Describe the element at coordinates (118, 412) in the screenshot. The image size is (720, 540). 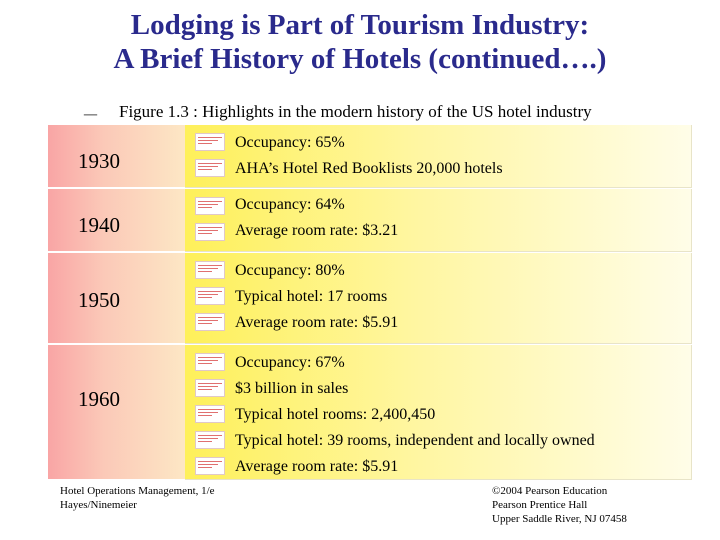
I see `year-cell-1960: 1960` at that location.